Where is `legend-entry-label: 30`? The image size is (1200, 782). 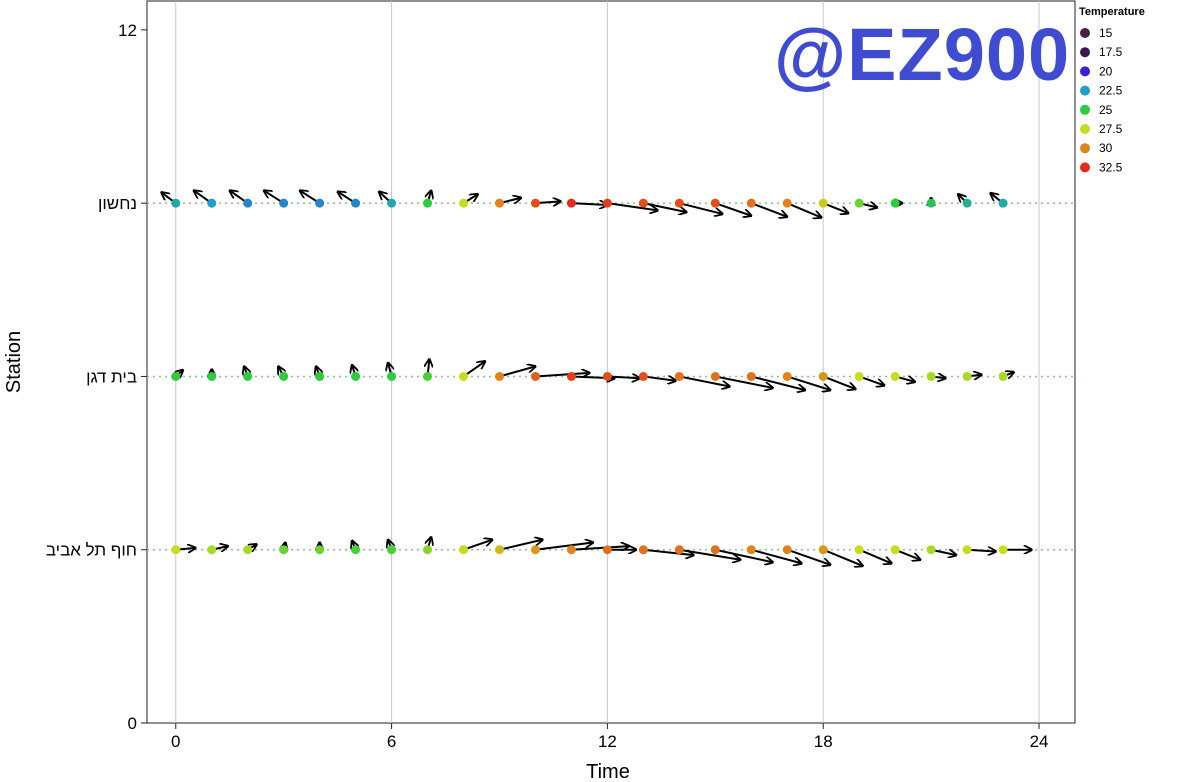 legend-entry-label: 30 is located at coordinates (1106, 148).